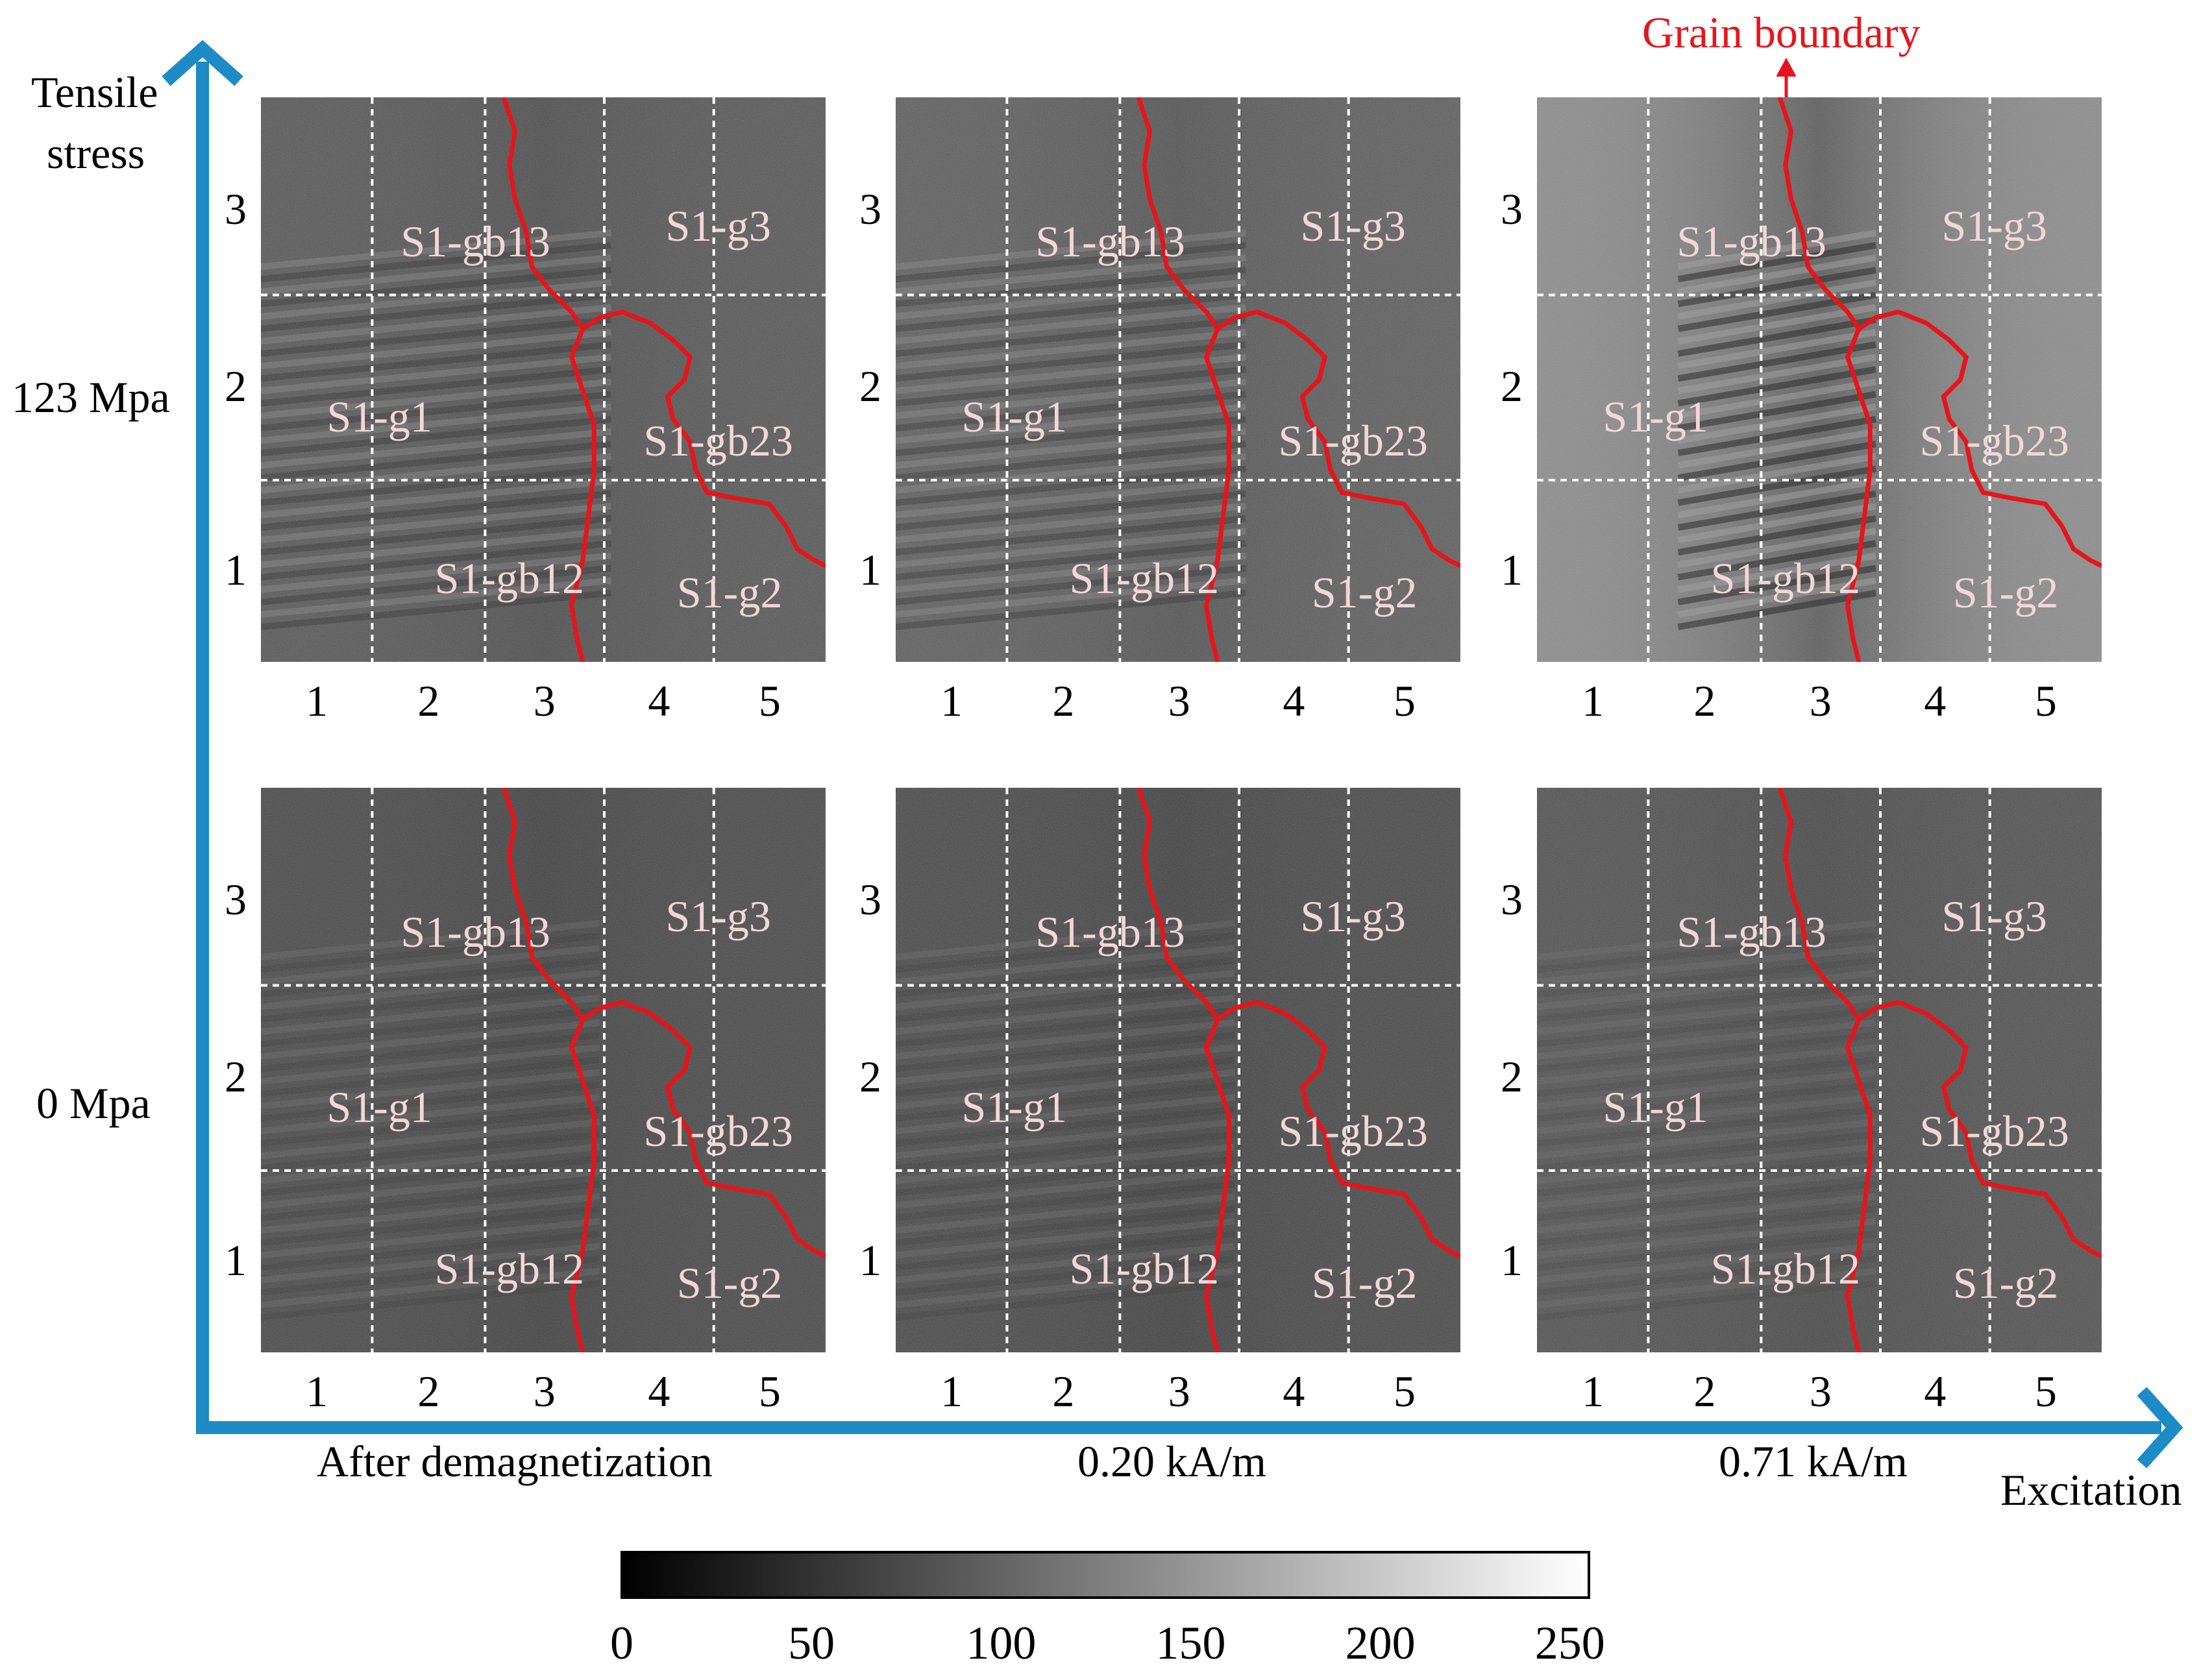  I want to click on colorbar-tick-label: 0, so click(621, 1643).